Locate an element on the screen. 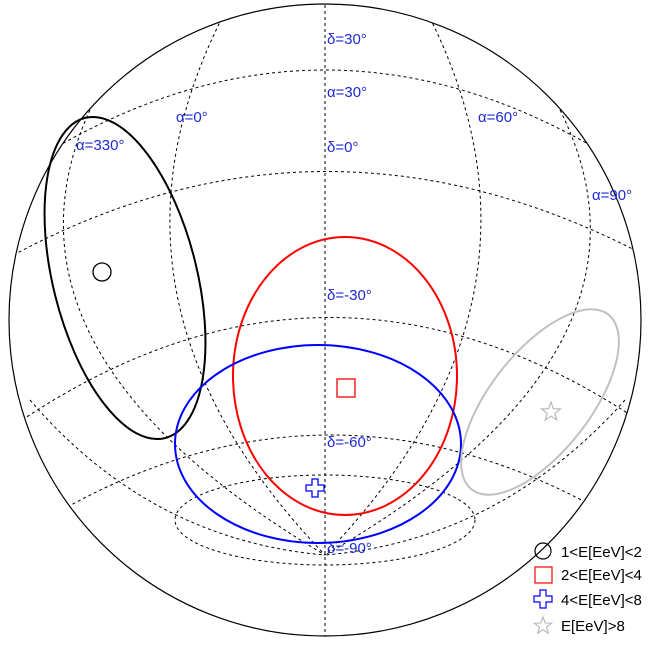 The height and width of the screenshot is (648, 667). label-dec-minus30: δ=-30° is located at coordinates (349, 295).